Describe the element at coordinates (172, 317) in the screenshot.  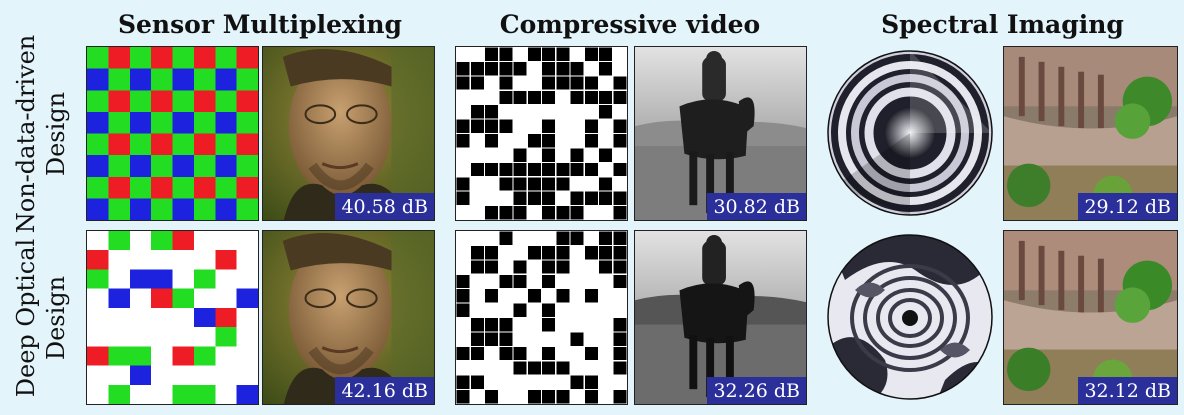
I see `learned-color-mask-pattern` at that location.